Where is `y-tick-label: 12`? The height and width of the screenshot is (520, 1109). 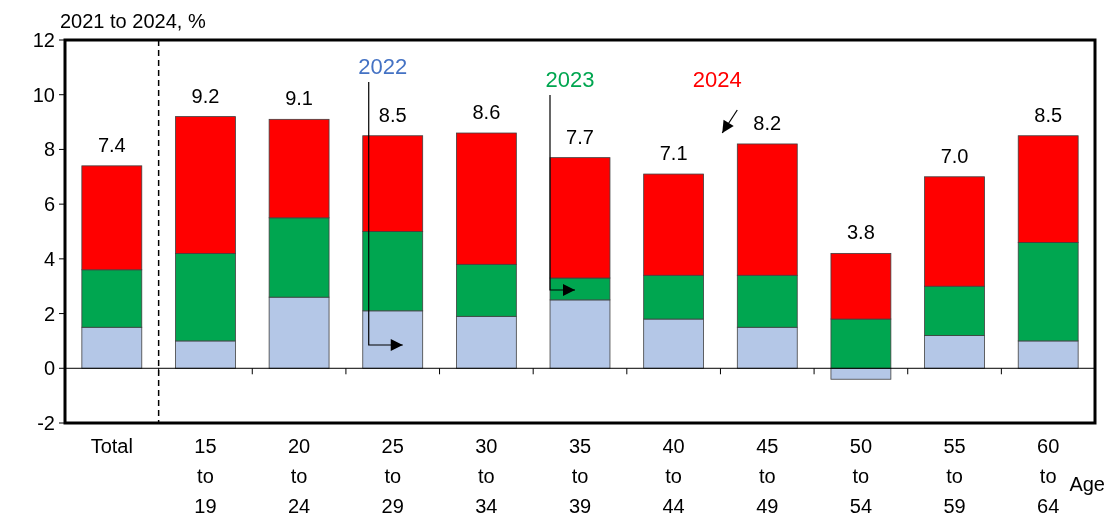 y-tick-label: 12 is located at coordinates (43, 40).